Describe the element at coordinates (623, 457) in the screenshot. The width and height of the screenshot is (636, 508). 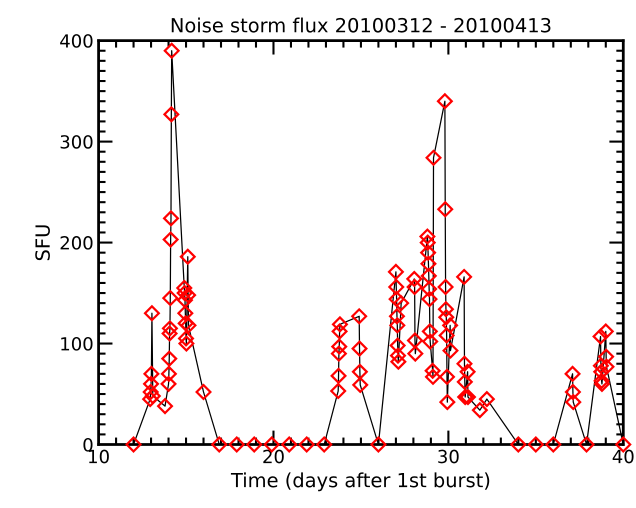
I see `x-tick-label: 40` at that location.